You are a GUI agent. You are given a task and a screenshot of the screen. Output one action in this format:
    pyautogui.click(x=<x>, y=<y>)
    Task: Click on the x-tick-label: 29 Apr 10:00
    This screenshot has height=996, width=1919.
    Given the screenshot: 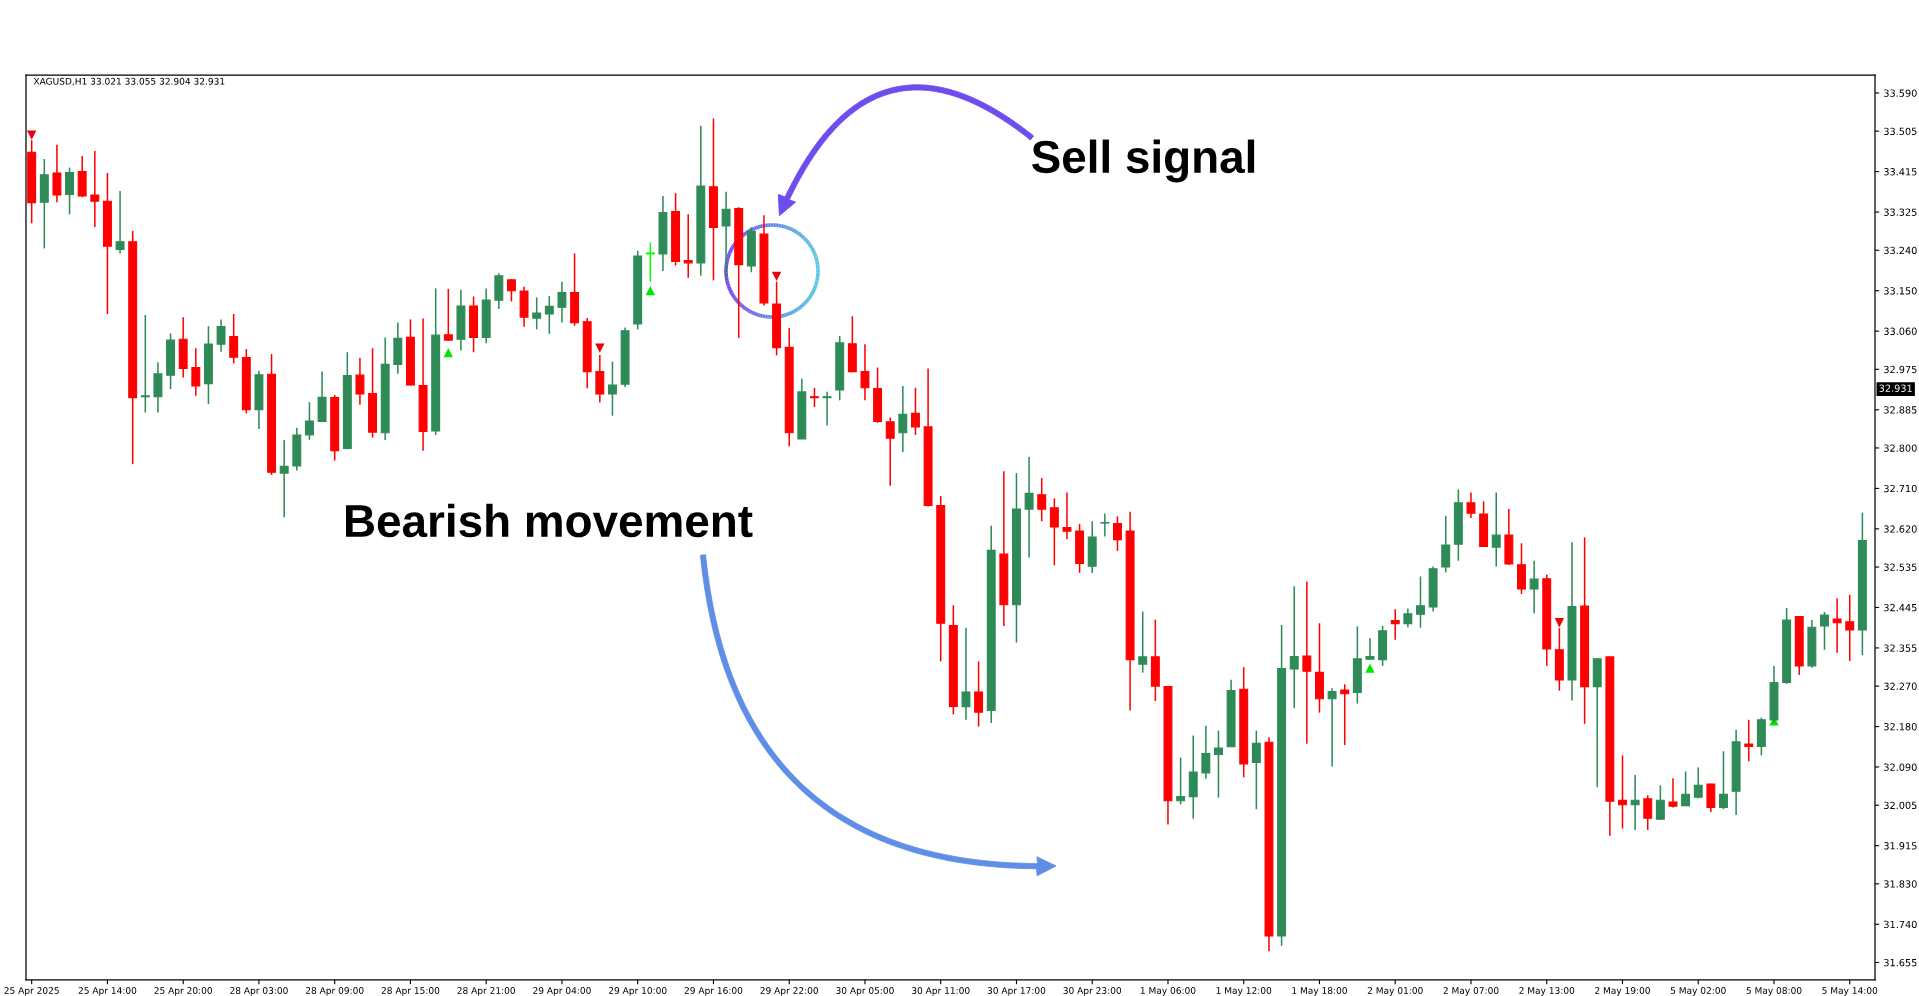 What is the action you would take?
    pyautogui.click(x=637, y=991)
    